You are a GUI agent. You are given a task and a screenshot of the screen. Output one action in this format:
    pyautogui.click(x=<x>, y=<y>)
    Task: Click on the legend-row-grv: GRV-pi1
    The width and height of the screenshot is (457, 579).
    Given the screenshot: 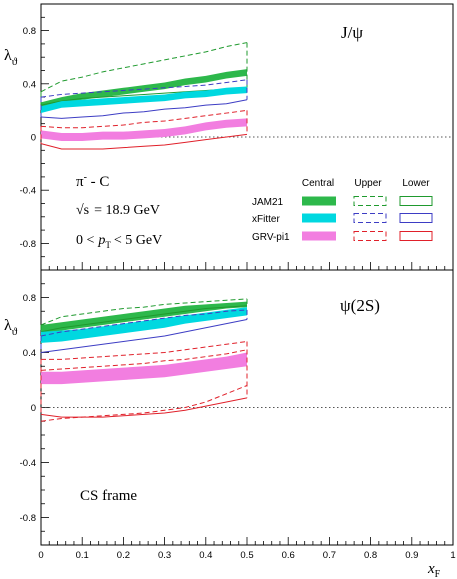 What is the action you would take?
    pyautogui.click(x=271, y=237)
    